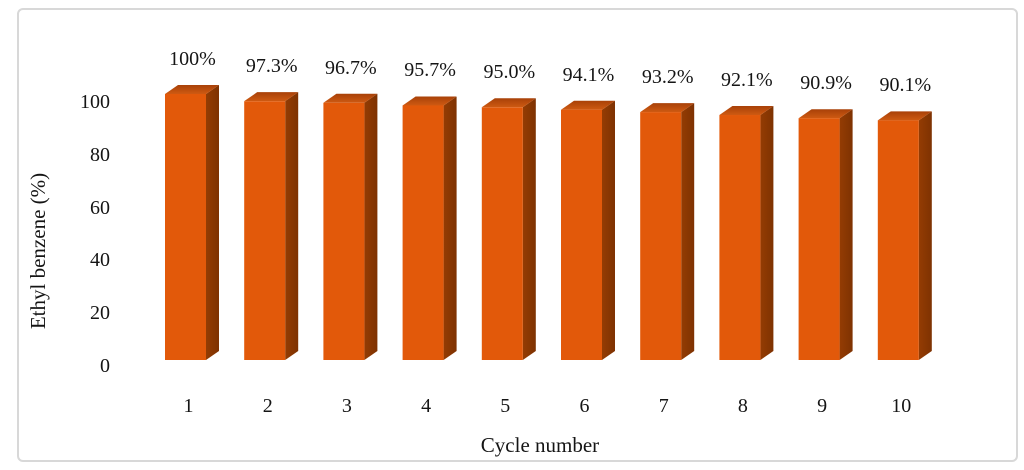 This screenshot has width=1024, height=470. What do you see at coordinates (95, 102) in the screenshot?
I see `y-tick-label: 100` at bounding box center [95, 102].